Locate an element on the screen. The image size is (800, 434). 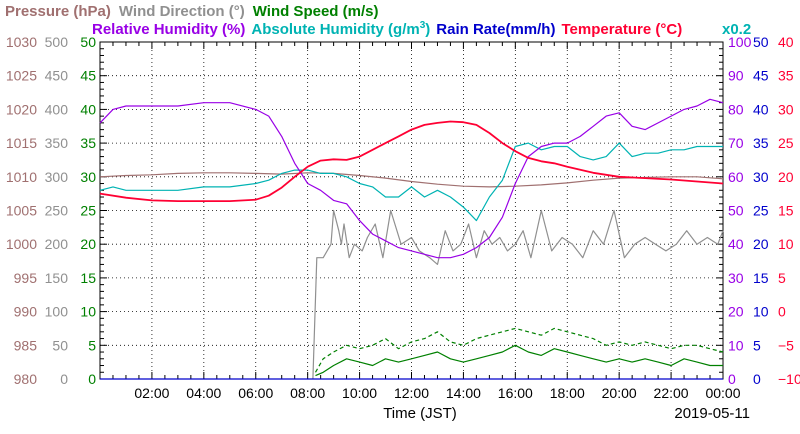
tick-label-pressure: 980 is located at coordinates (26, 379).